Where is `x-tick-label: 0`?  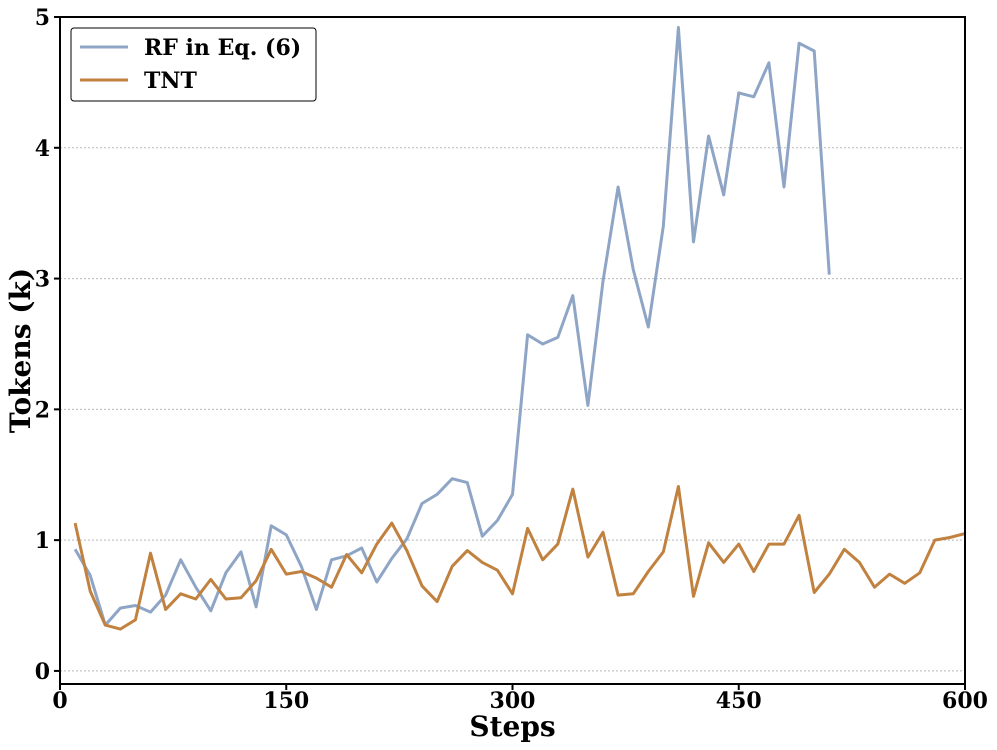
x-tick-label: 0 is located at coordinates (59, 701).